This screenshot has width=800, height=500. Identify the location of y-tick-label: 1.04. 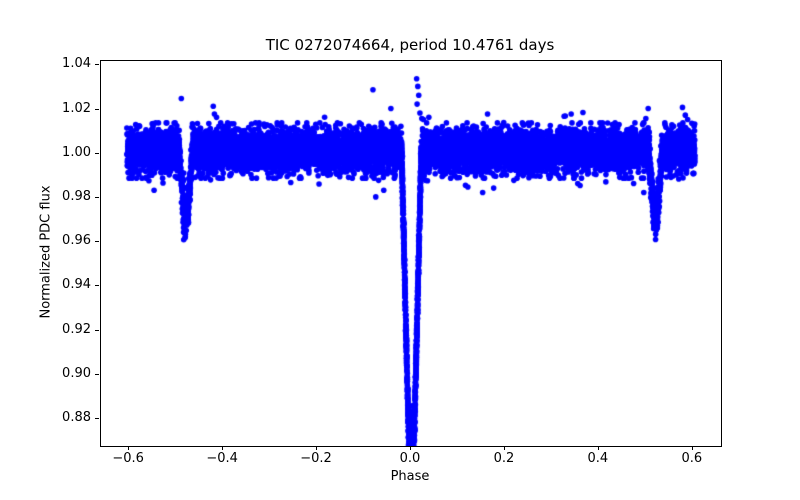
(76, 64).